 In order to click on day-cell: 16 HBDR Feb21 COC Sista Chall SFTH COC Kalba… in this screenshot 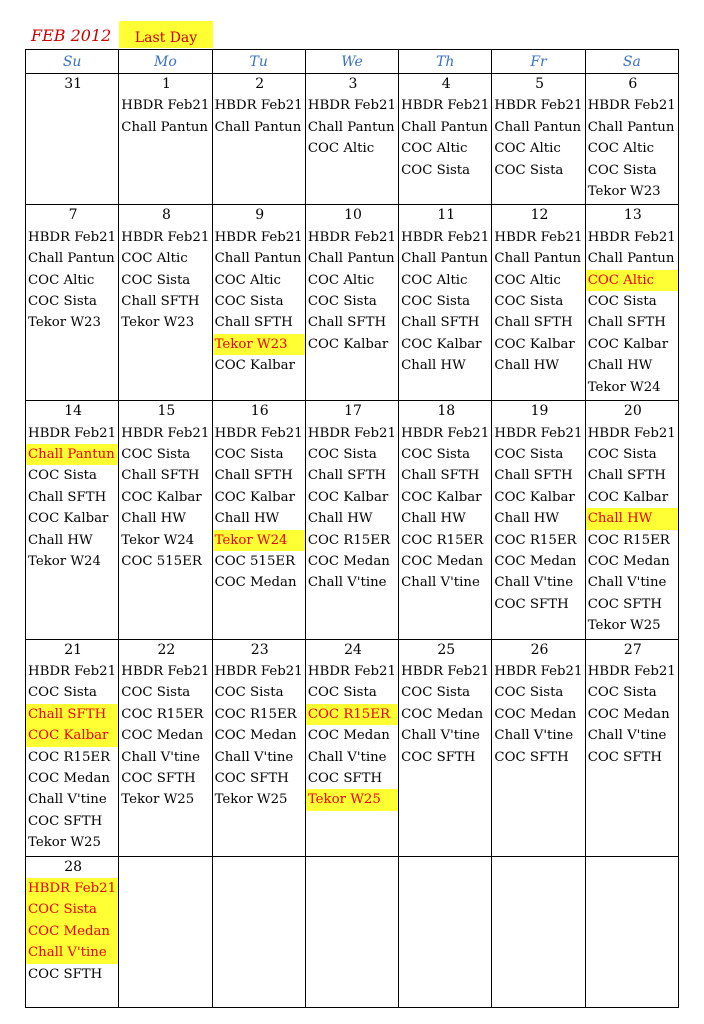, I will do `click(258, 520)`.